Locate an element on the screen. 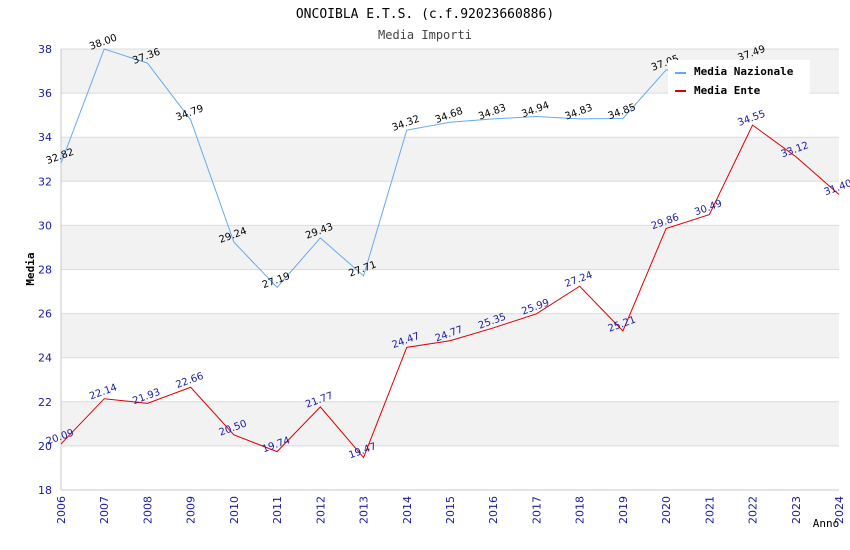 Image resolution: width=850 pixels, height=550 pixels. y-tick-label: 34 is located at coordinates (45, 137).